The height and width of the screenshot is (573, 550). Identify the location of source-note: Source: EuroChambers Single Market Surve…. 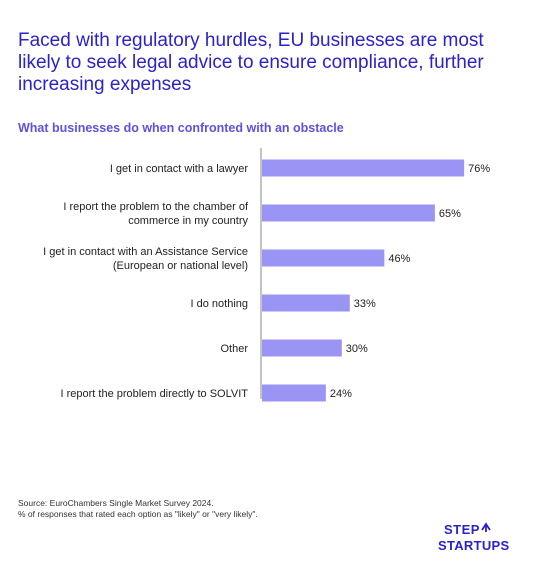
(138, 509).